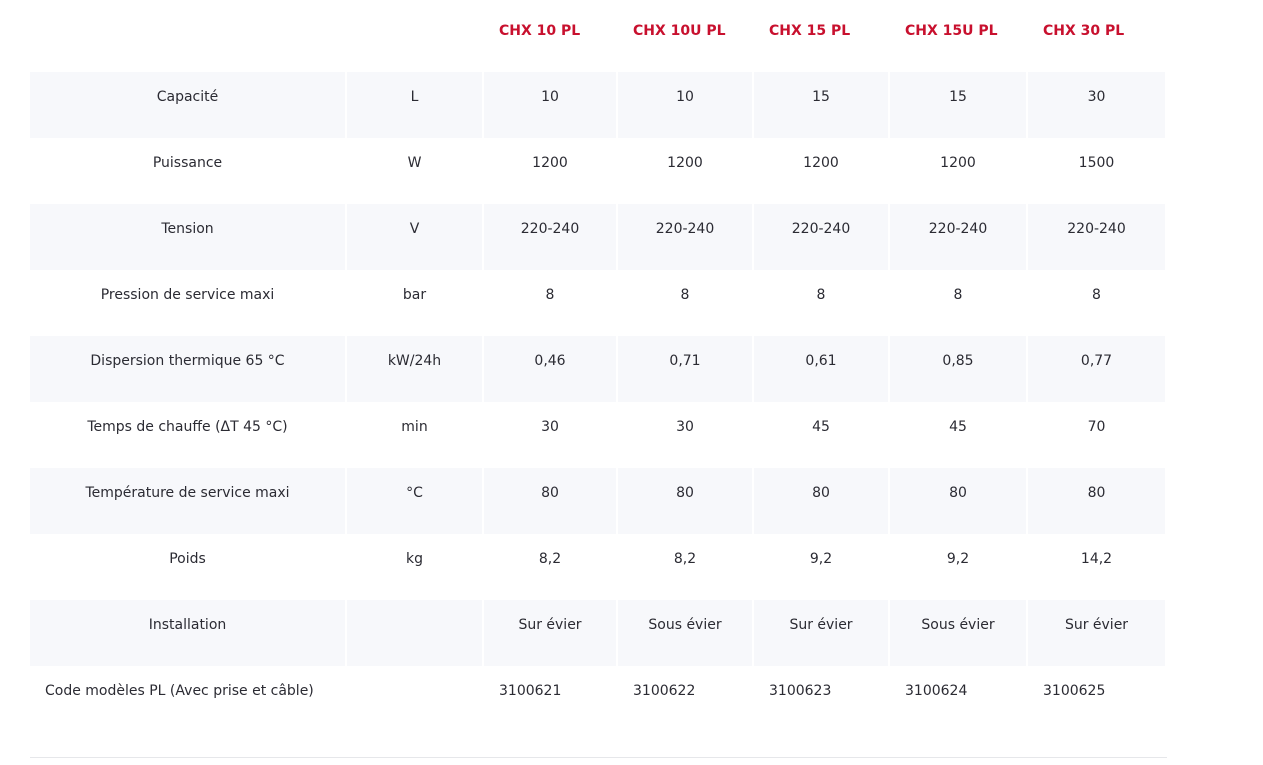 This screenshot has height=765, width=1263. What do you see at coordinates (1084, 31) in the screenshot?
I see `model-header: CHX 30 PL` at bounding box center [1084, 31].